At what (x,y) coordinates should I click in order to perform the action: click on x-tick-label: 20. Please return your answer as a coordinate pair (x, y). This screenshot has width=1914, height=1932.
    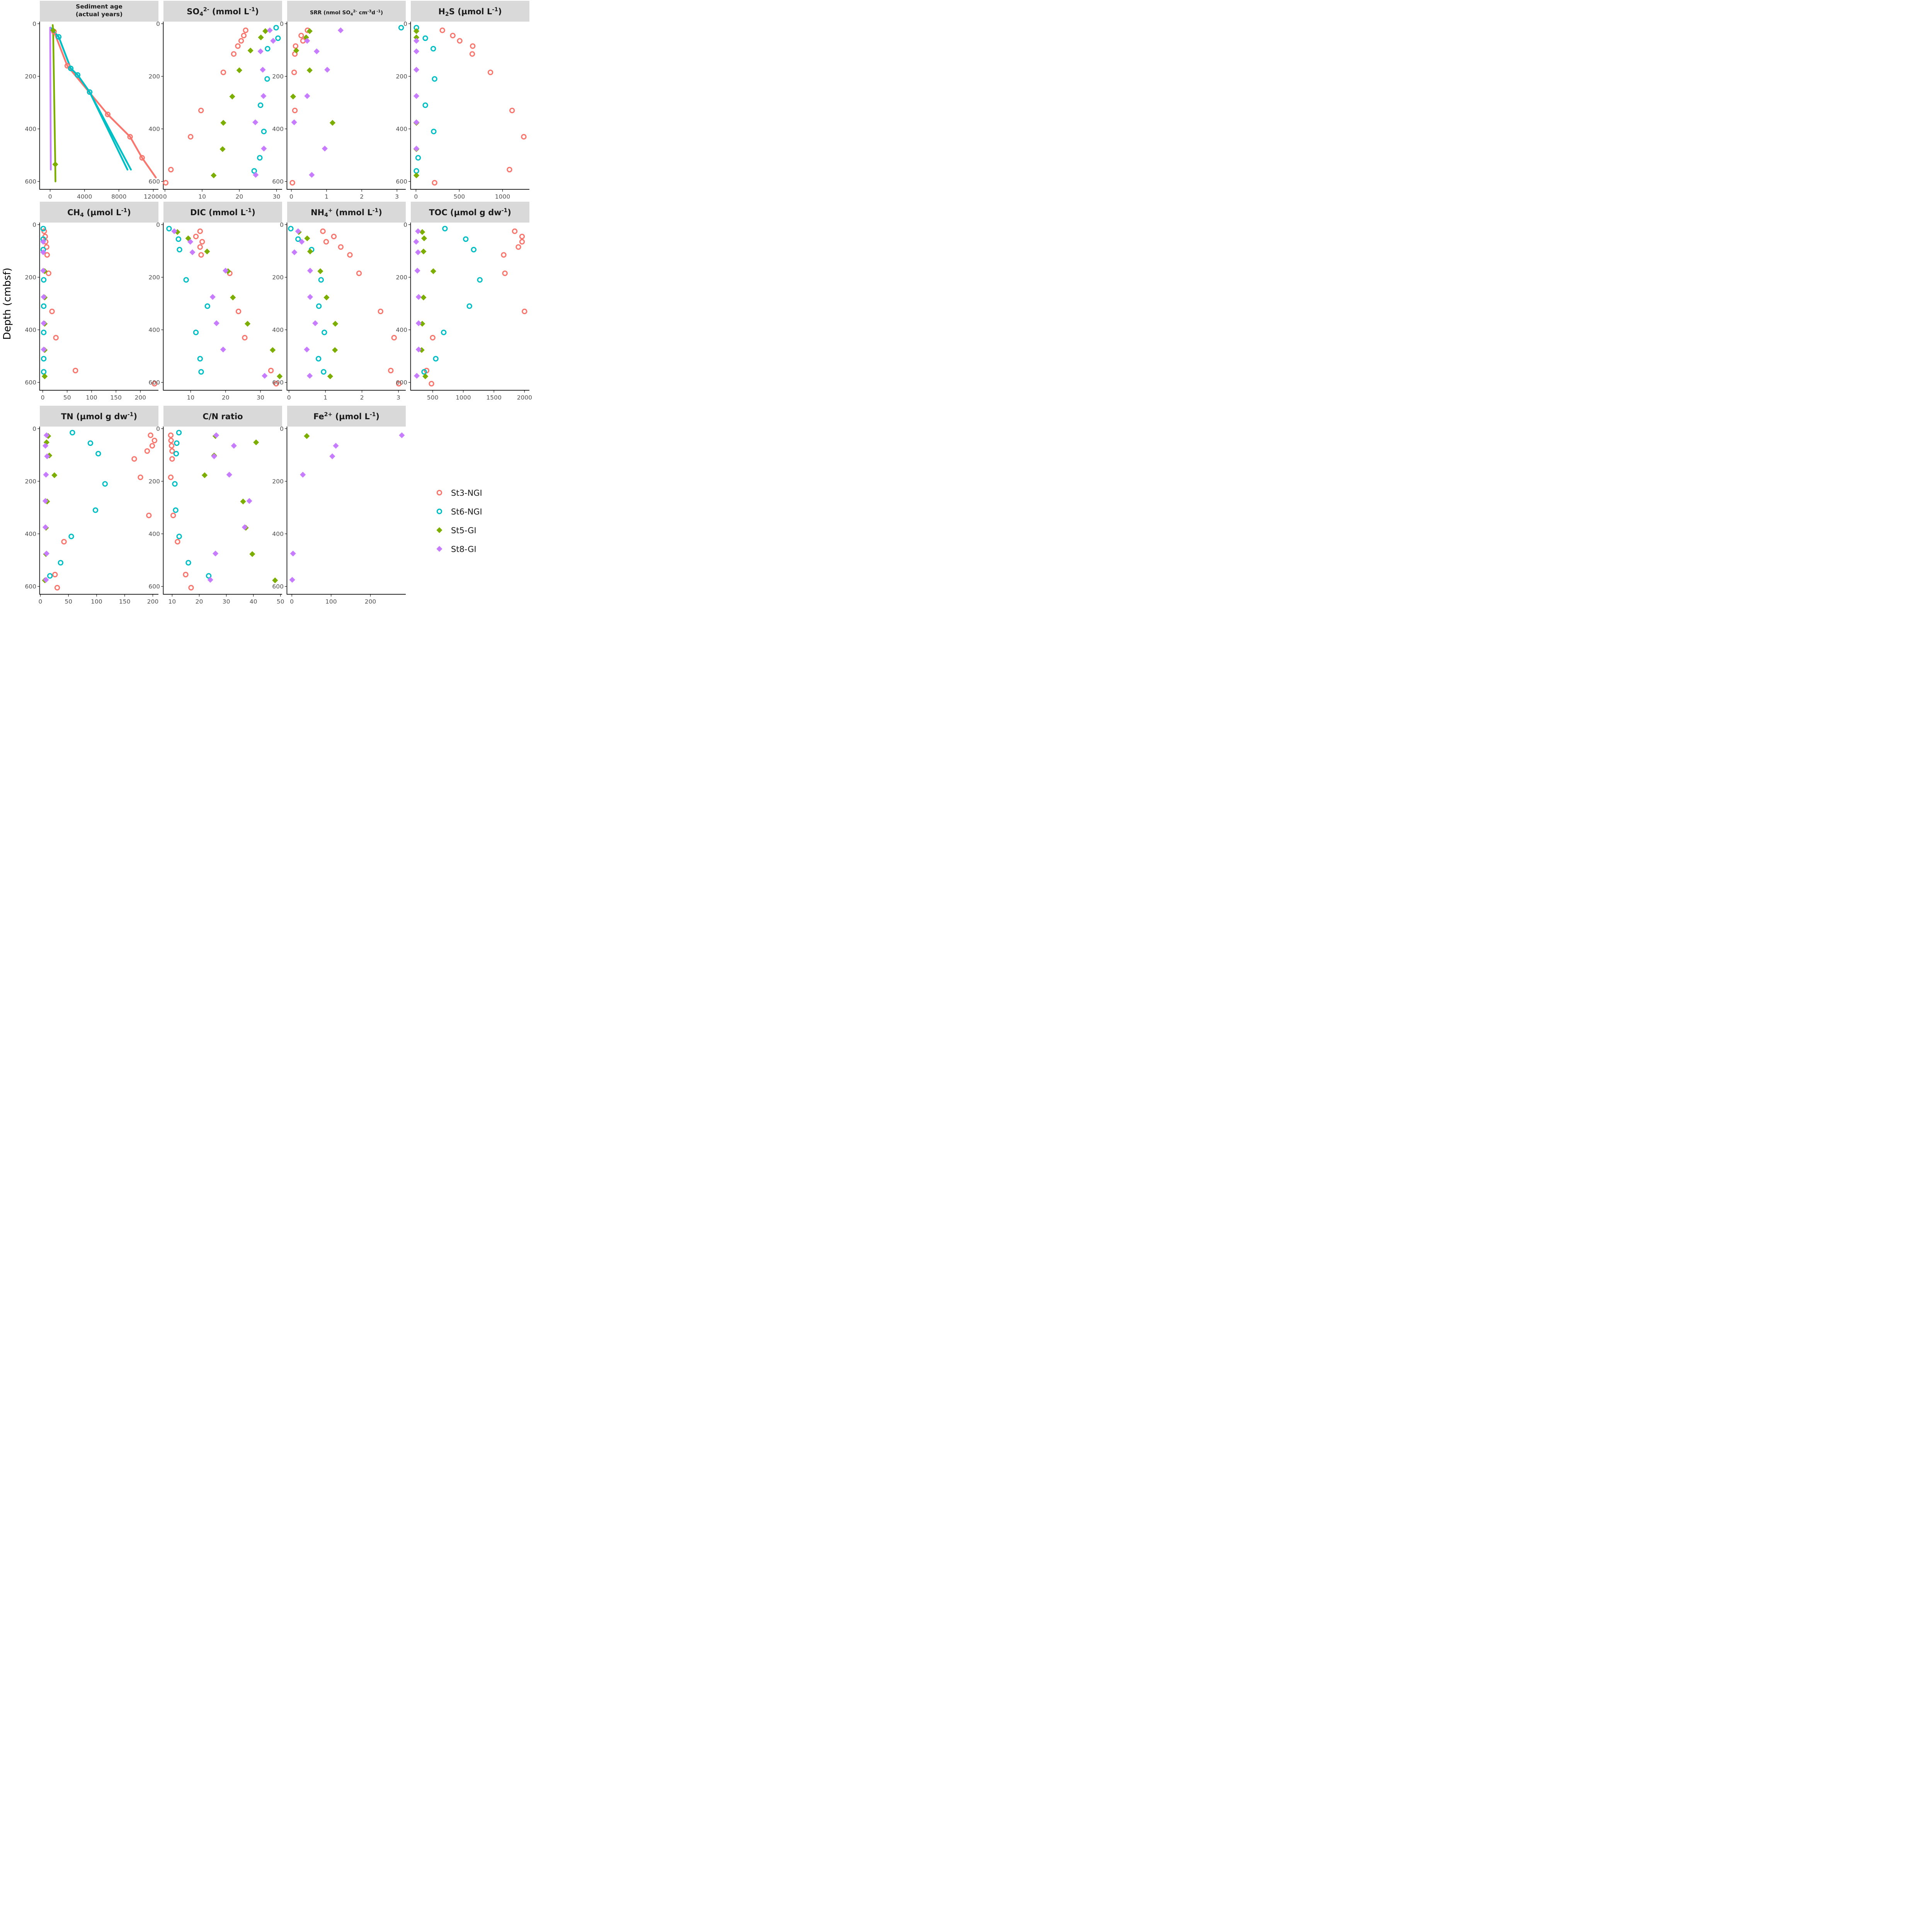
    Looking at the image, I should click on (199, 602).